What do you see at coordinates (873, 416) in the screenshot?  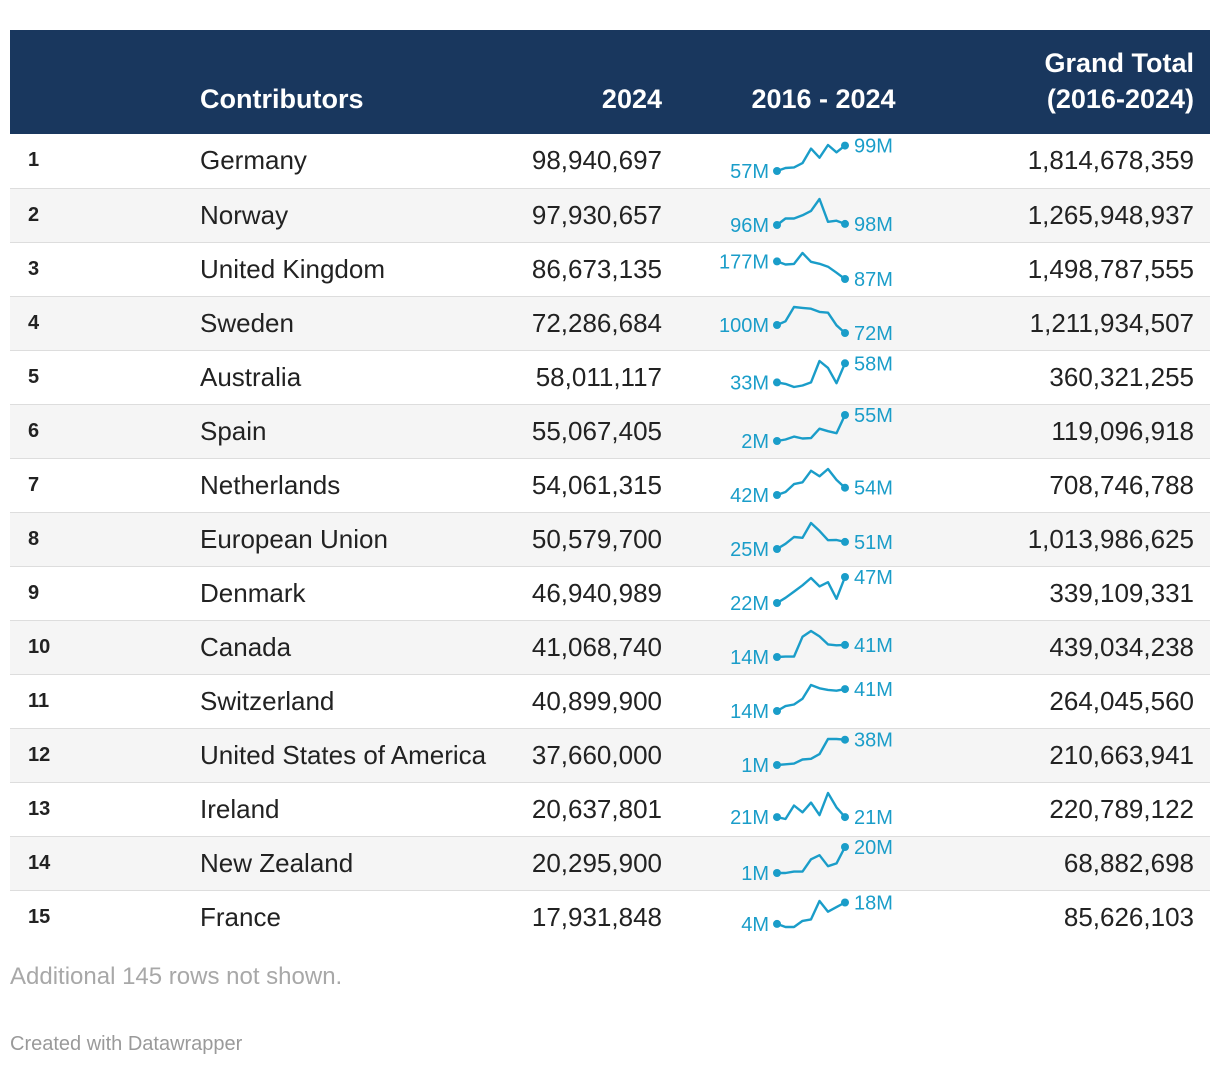 I see `sparkline-end-label: 55M` at bounding box center [873, 416].